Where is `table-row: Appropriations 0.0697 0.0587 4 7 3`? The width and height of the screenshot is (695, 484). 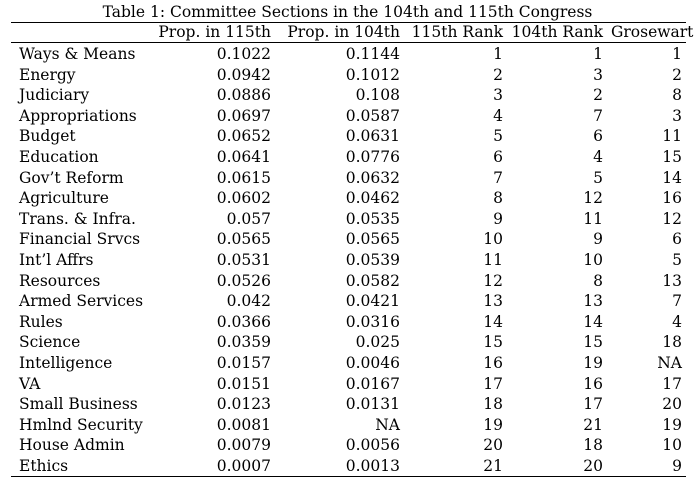
table-row: Appropriations 0.0697 0.0587 4 7 3 is located at coordinates (348, 116).